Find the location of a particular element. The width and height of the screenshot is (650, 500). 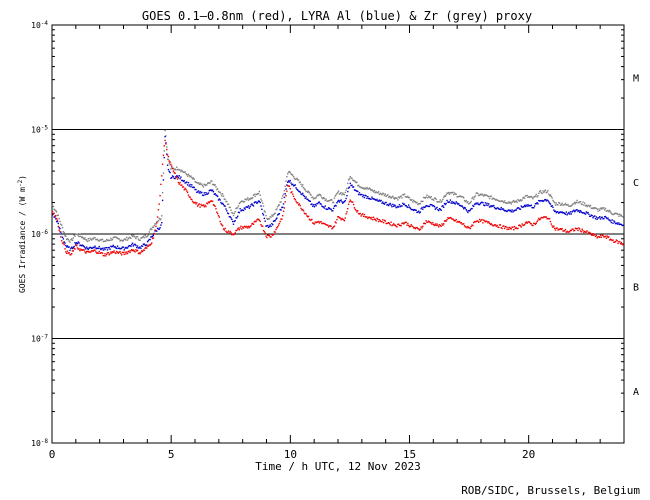

flare-class-label: M is located at coordinates (636, 78).